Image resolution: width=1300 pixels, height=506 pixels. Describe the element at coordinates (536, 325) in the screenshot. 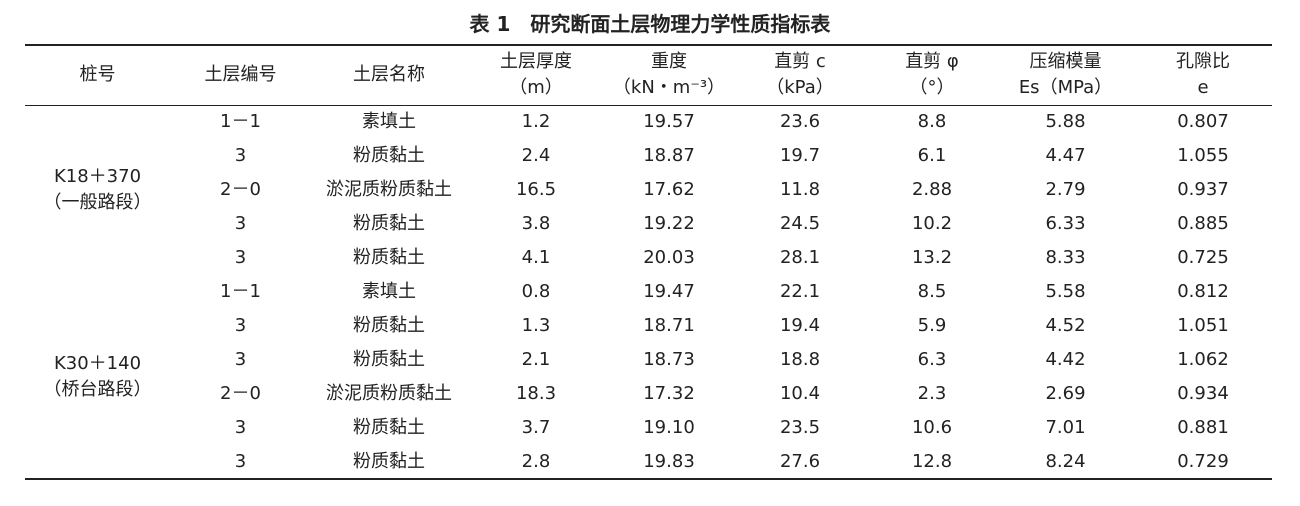

I see `table-cell: 1.3` at that location.